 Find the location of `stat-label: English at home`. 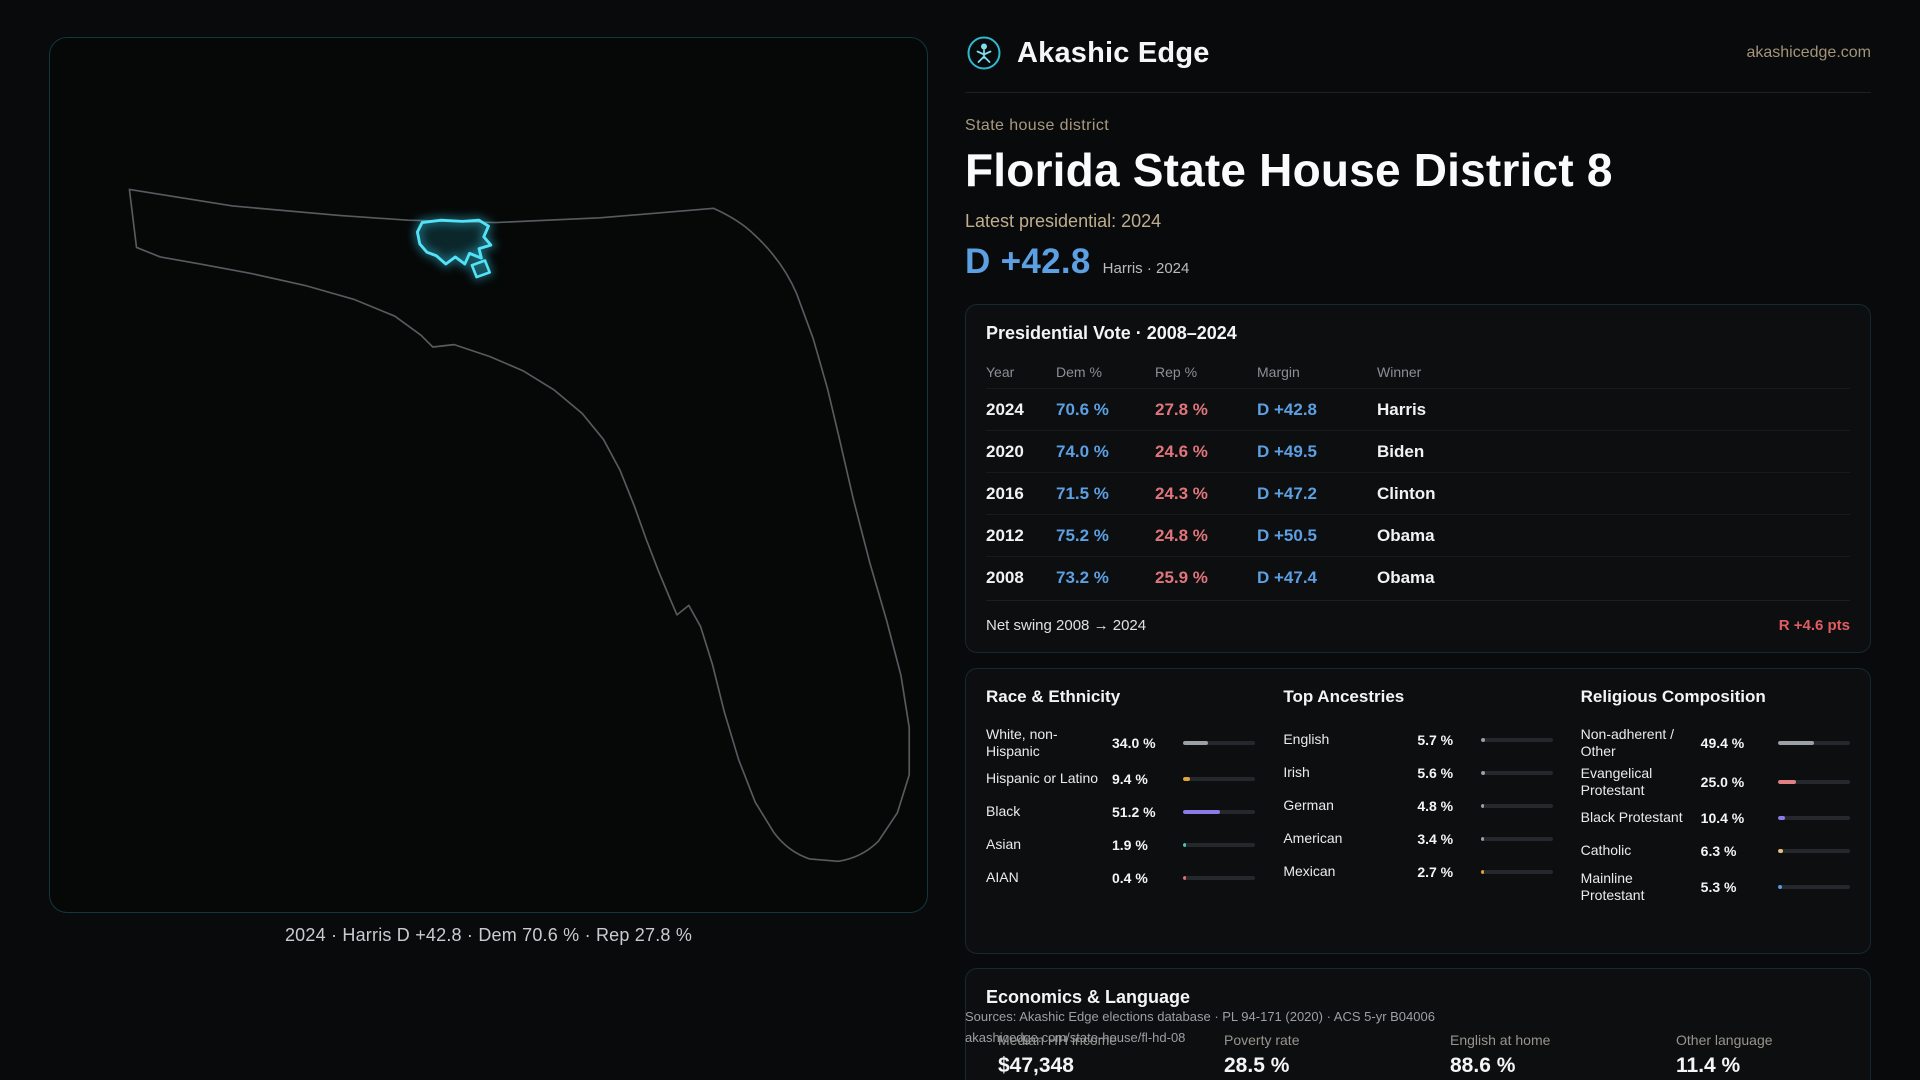

stat-label: English at home is located at coordinates (1500, 1040).